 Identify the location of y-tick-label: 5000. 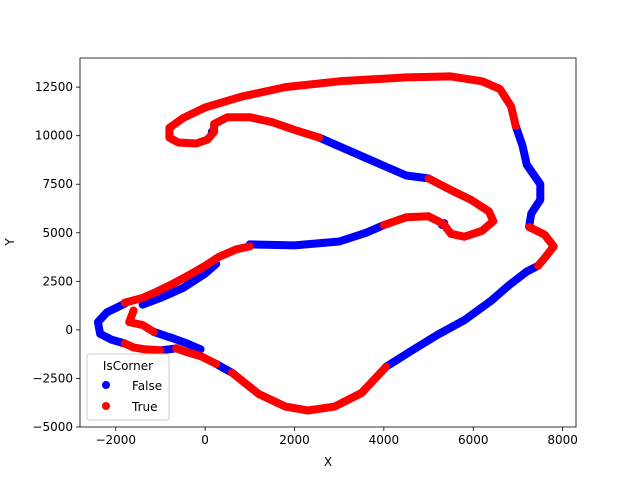
(57, 233).